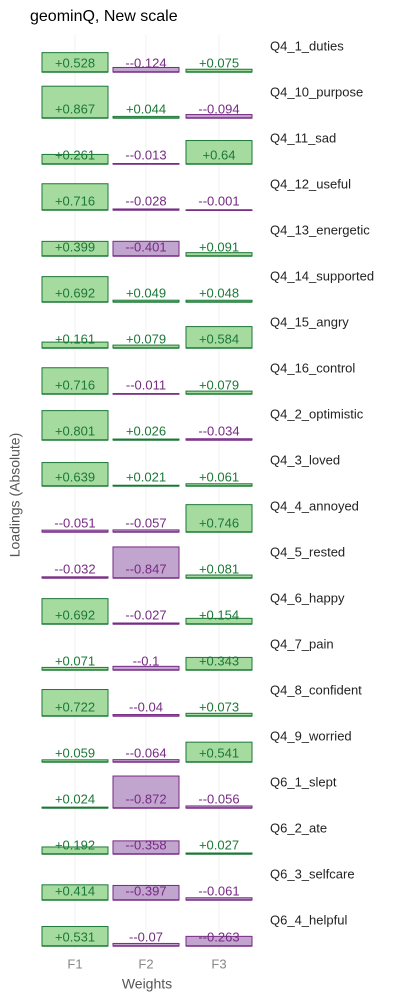 This screenshot has height=1000, width=400. What do you see at coordinates (312, 367) in the screenshot?
I see `facet-label: Q4_16_control` at bounding box center [312, 367].